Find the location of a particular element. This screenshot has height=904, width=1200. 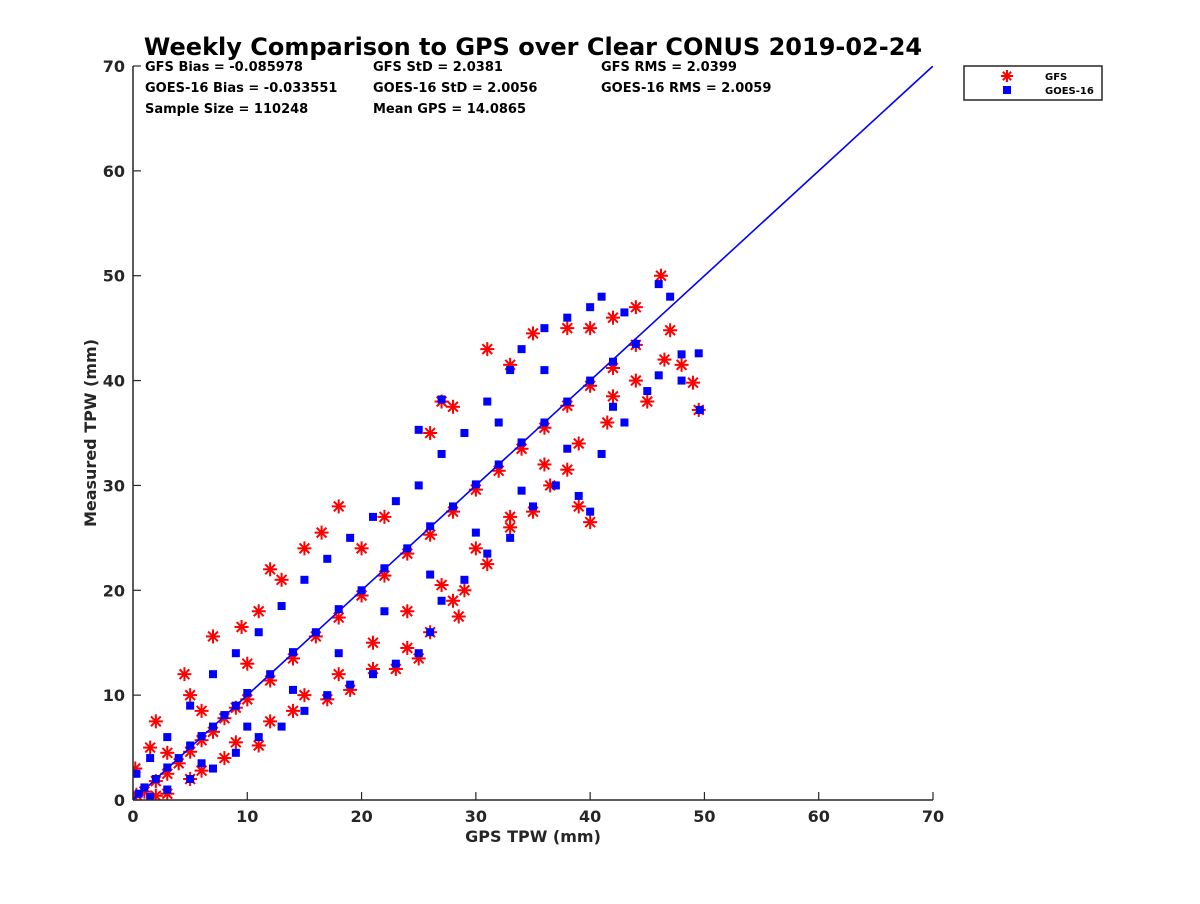

legend-gfs-marker is located at coordinates (1007, 76).